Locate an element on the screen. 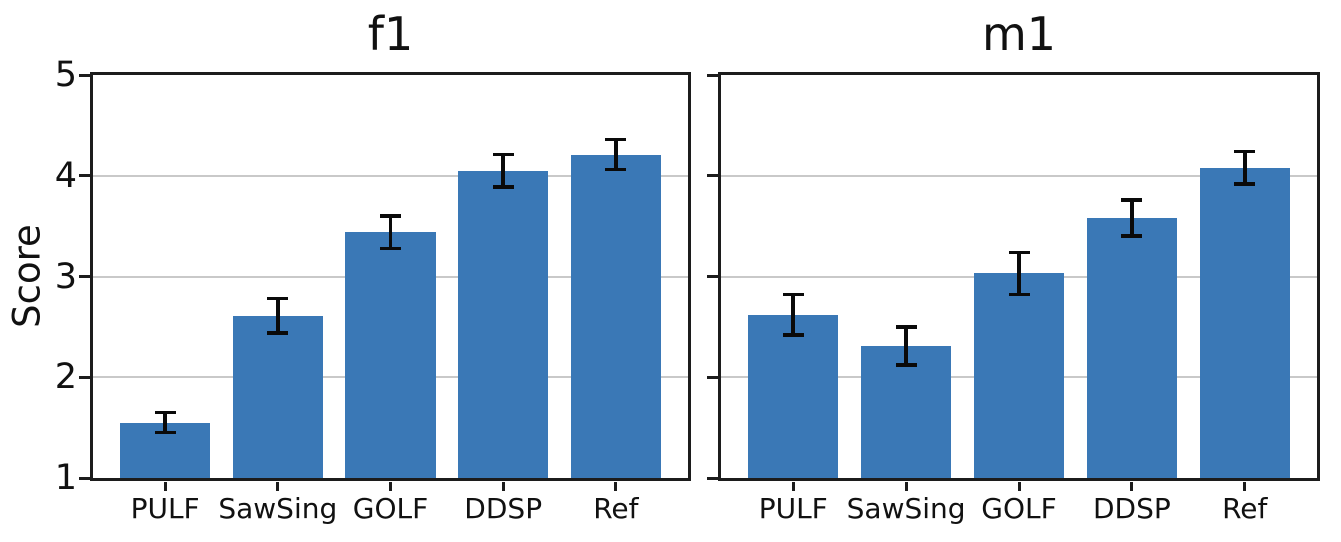 The image size is (1341, 542). y-tick-label: 5 is located at coordinates (65, 75).